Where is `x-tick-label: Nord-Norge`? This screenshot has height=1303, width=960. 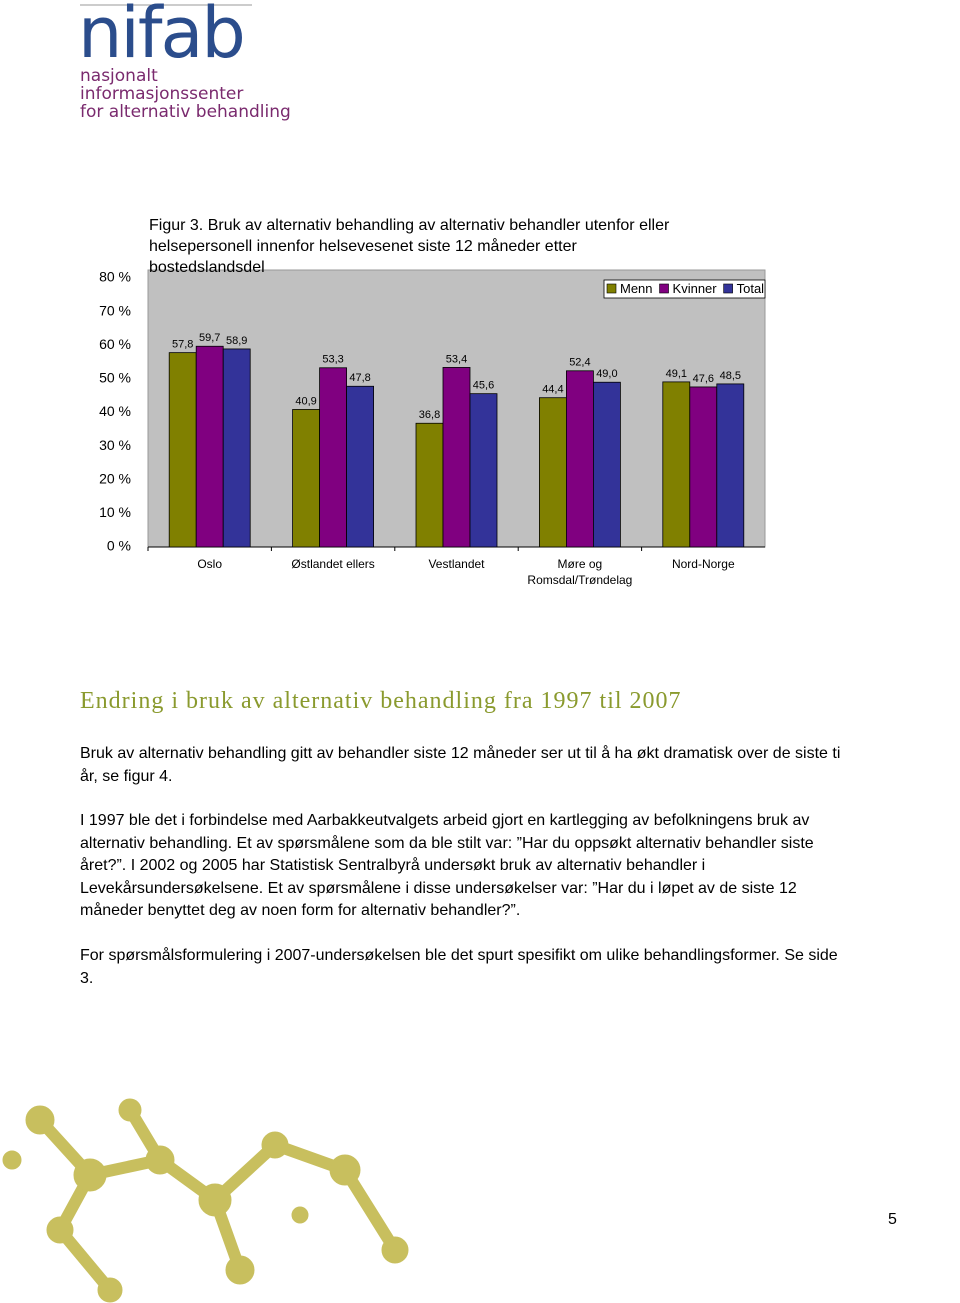
x-tick-label: Nord-Norge is located at coordinates (703, 564).